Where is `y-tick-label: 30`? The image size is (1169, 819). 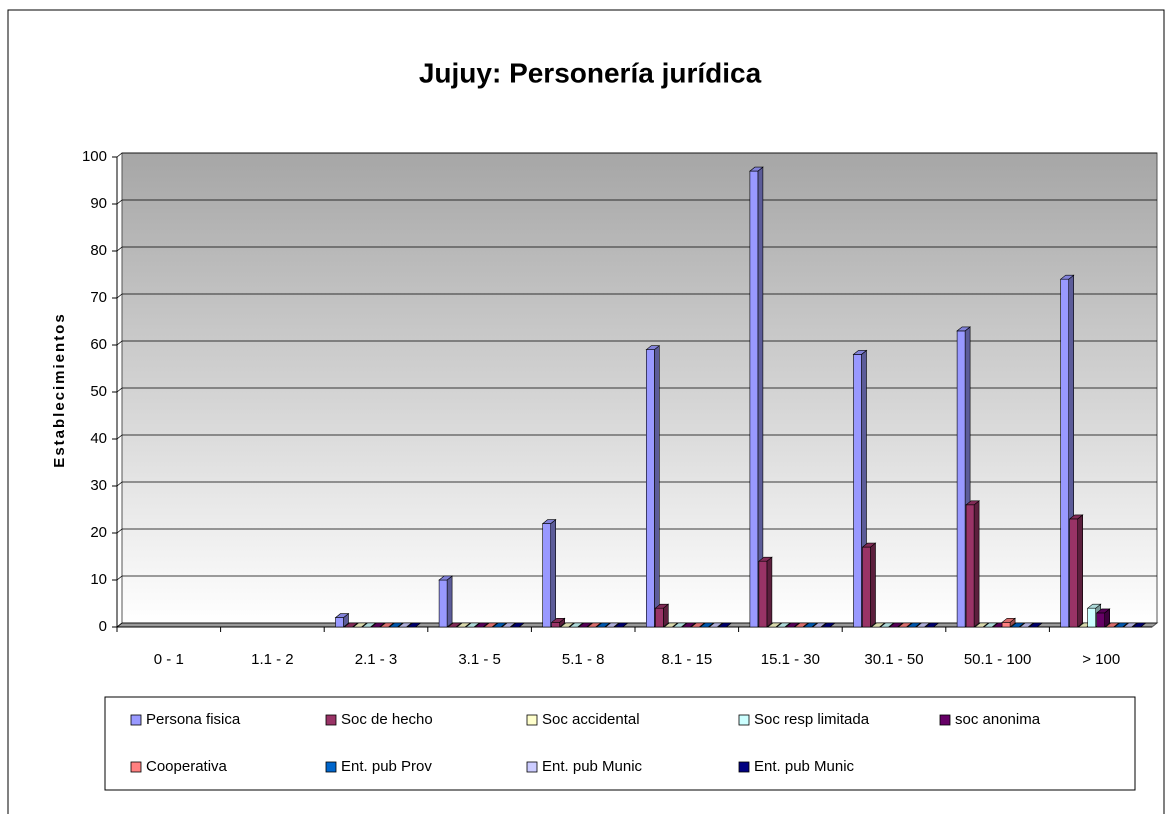
y-tick-label: 30 is located at coordinates (98, 485).